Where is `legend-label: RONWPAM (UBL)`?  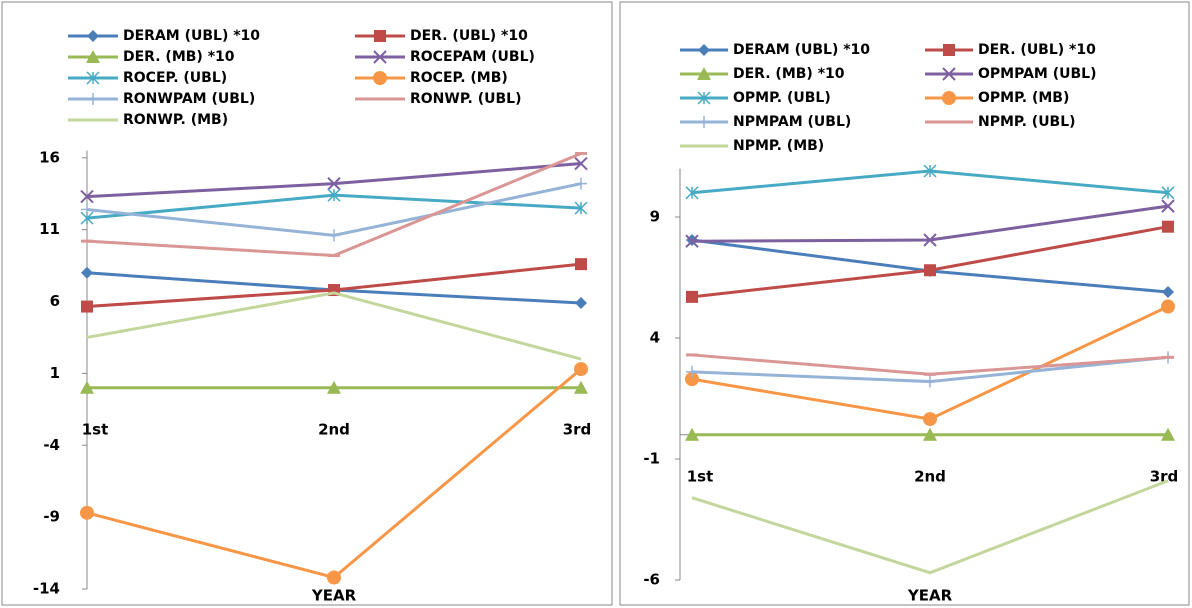 legend-label: RONWPAM (UBL) is located at coordinates (189, 99).